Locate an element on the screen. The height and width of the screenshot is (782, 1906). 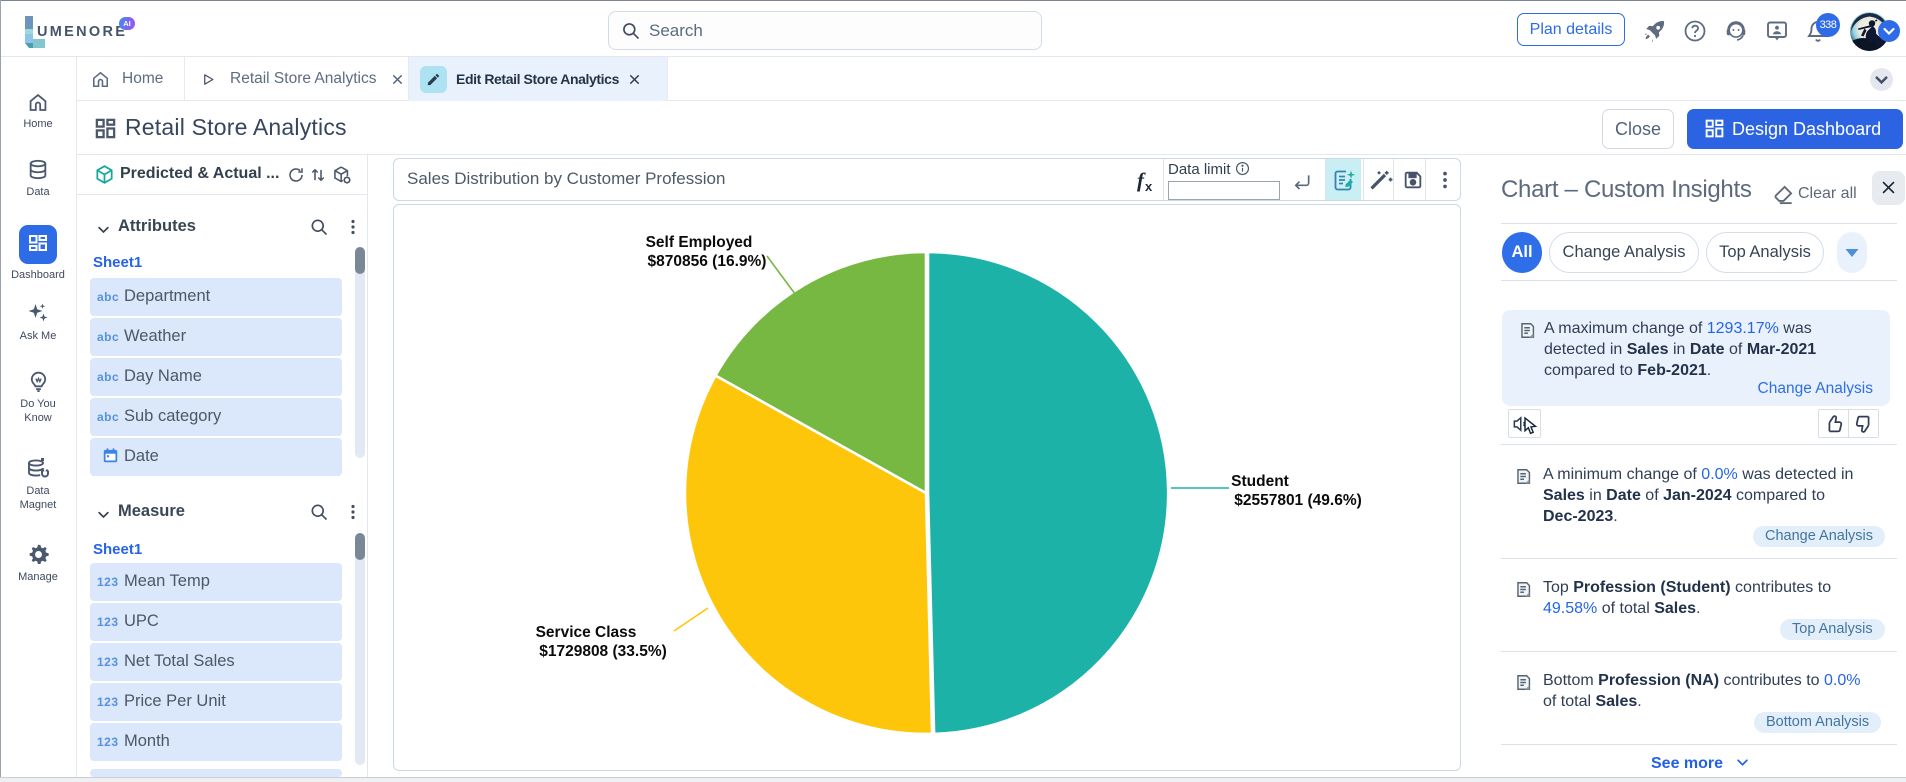
svg-text: Student is located at coordinates (1260, 481).